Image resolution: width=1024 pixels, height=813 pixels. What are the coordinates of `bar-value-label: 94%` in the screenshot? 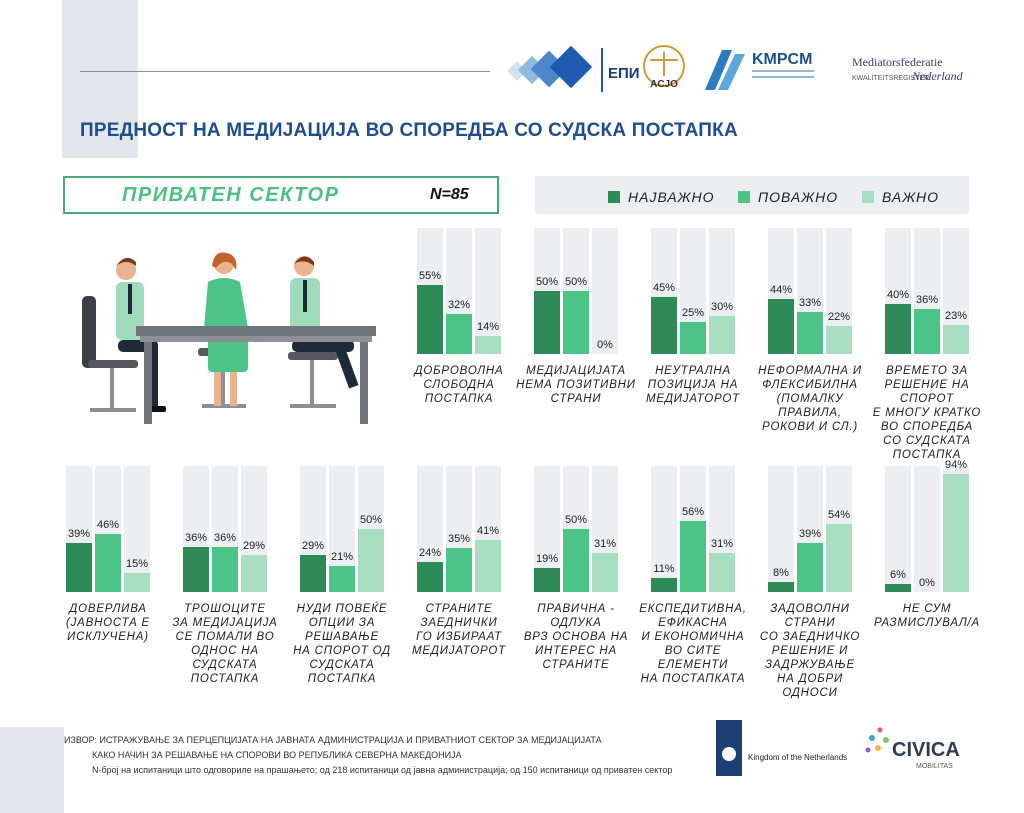 It's located at (956, 465).